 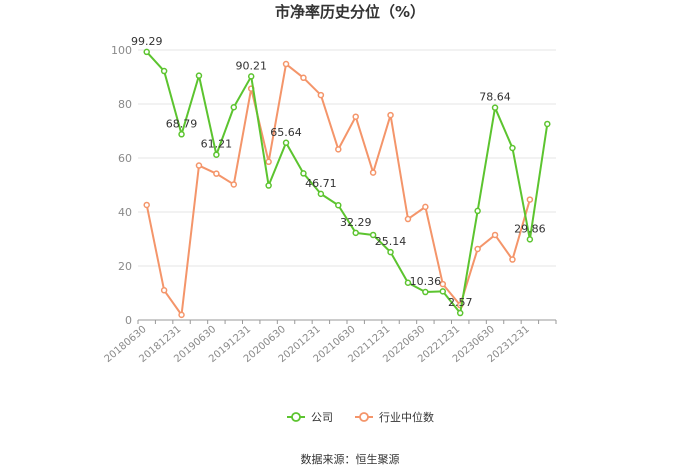 What do you see at coordinates (121, 50) in the screenshot?
I see `y-tick-label: 100` at bounding box center [121, 50].